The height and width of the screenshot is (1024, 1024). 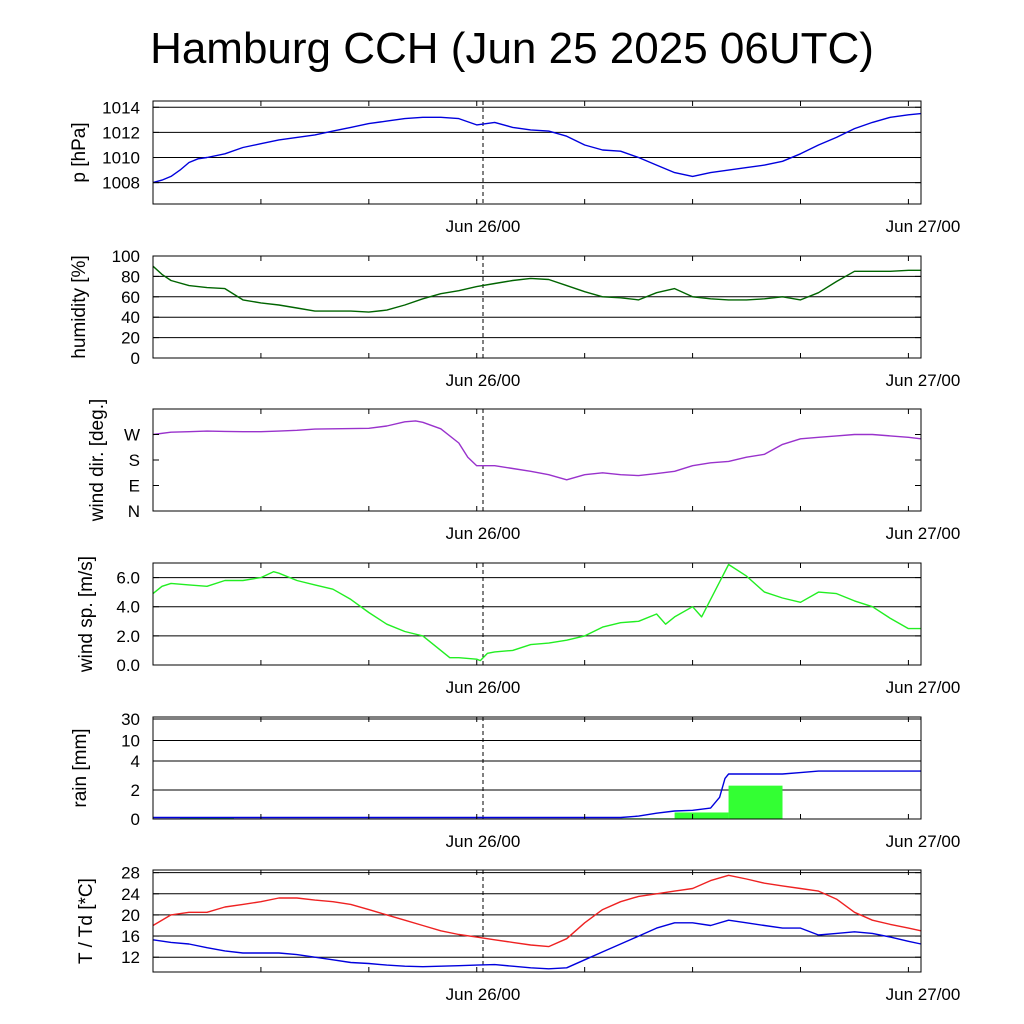 I want to click on y-axis-label: wind dir. [deg.], so click(x=97, y=461).